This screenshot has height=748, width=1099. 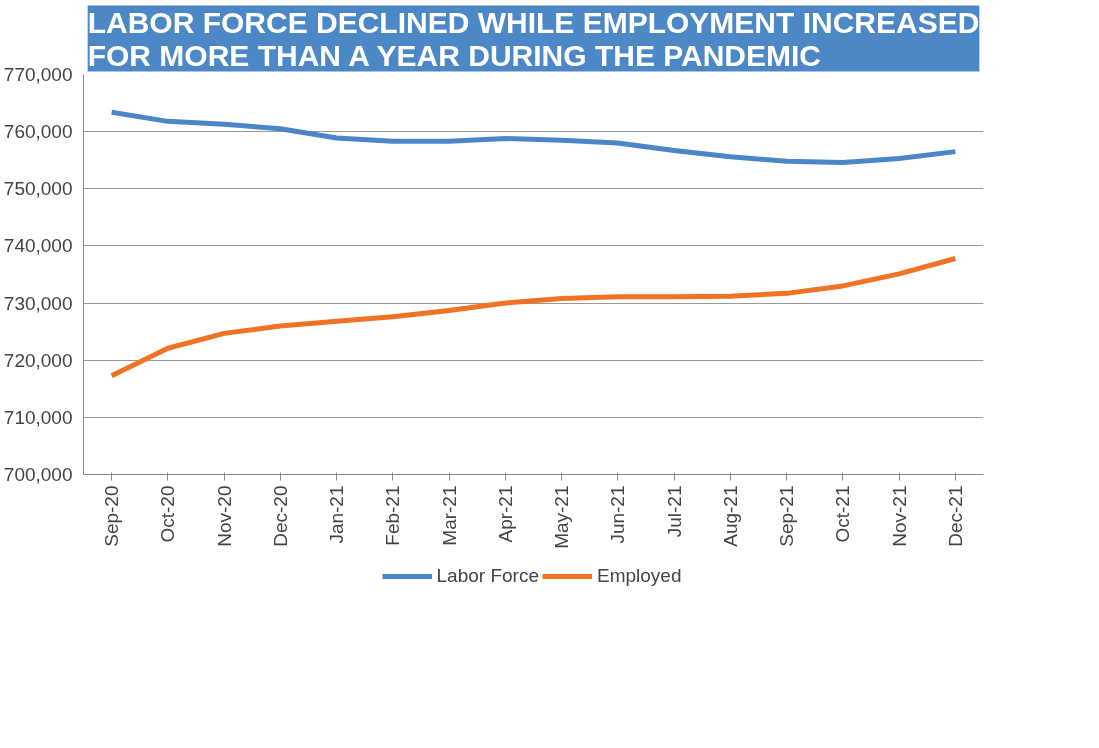 I want to click on x-tick-label: Aug-21, so click(x=730, y=516).